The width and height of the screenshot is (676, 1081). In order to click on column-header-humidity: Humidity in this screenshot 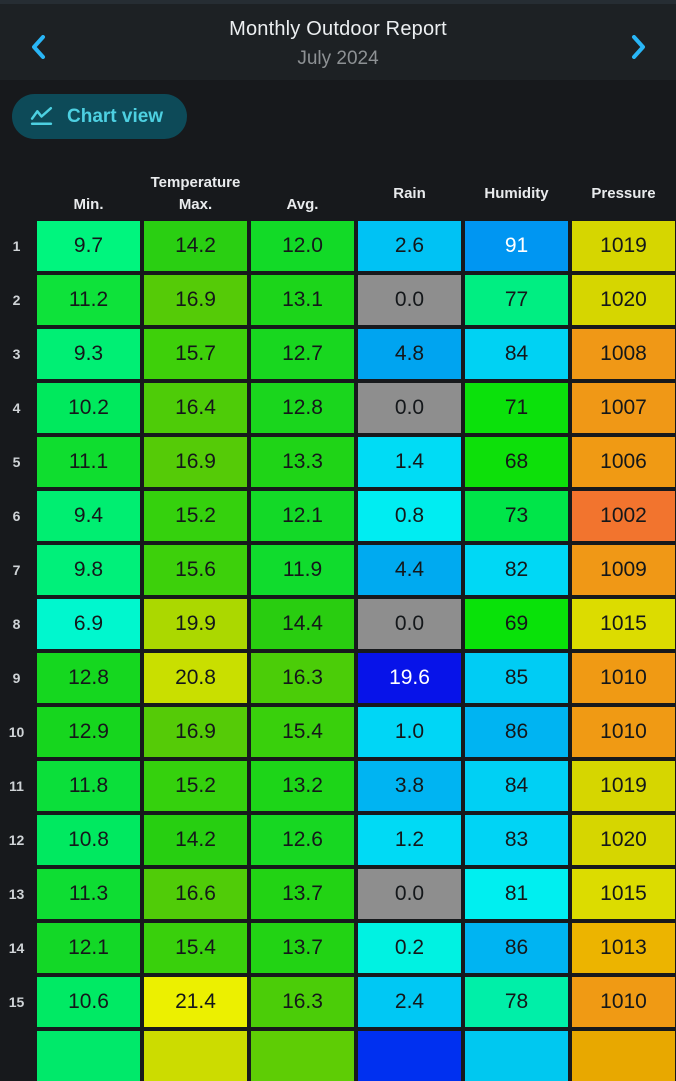, I will do `click(516, 200)`.